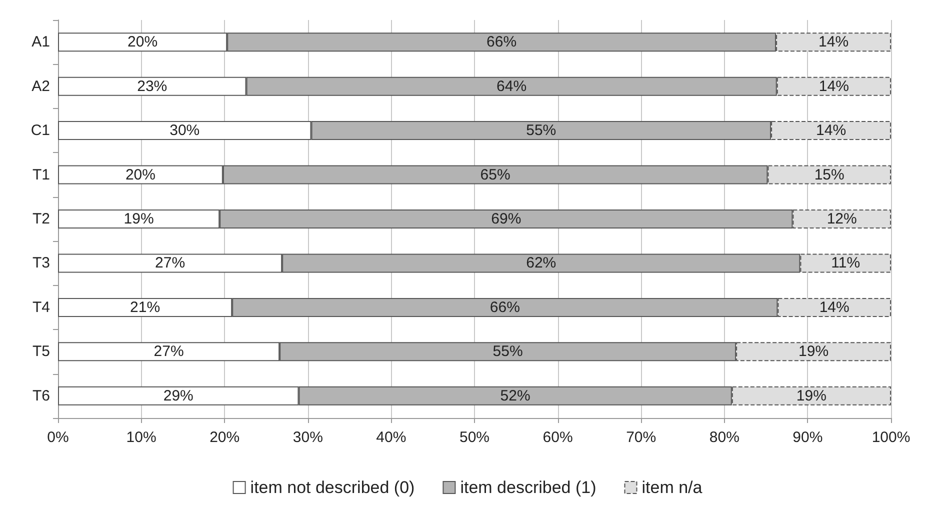 This screenshot has height=511, width=935. Describe the element at coordinates (145, 307) in the screenshot. I see `data-label: 21%` at that location.